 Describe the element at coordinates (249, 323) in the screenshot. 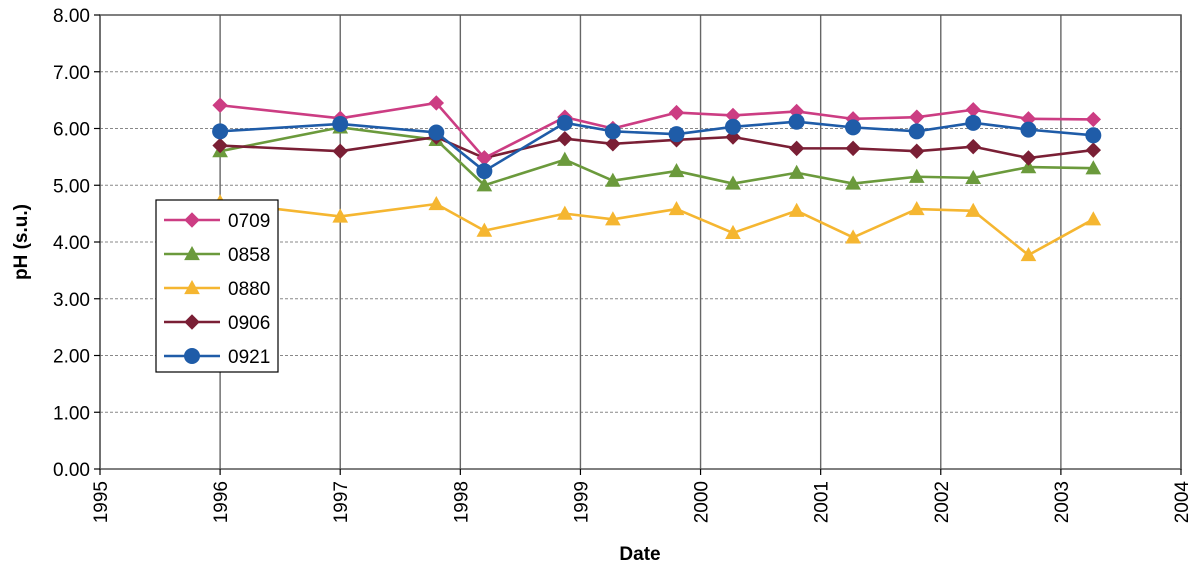

I see `legend-label: 0906` at that location.